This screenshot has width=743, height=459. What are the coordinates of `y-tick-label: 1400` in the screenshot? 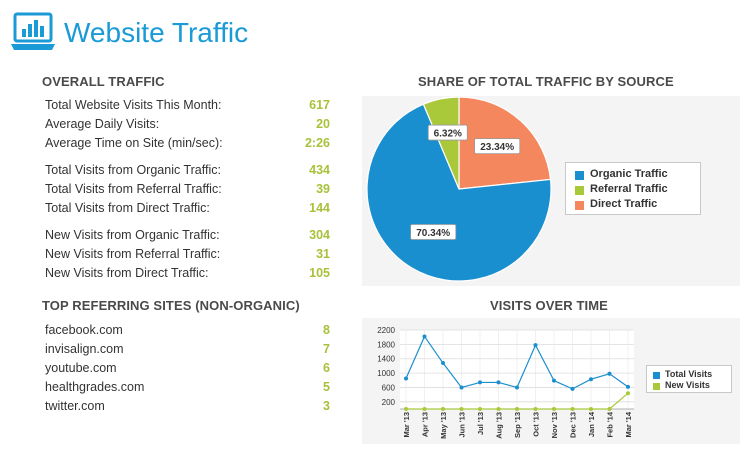 It's located at (386, 359).